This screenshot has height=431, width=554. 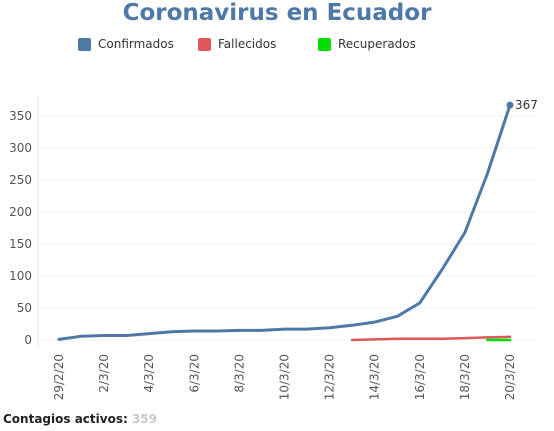 What do you see at coordinates (277, 13) in the screenshot?
I see `chart-title: Coronavirus en Ecuador` at bounding box center [277, 13].